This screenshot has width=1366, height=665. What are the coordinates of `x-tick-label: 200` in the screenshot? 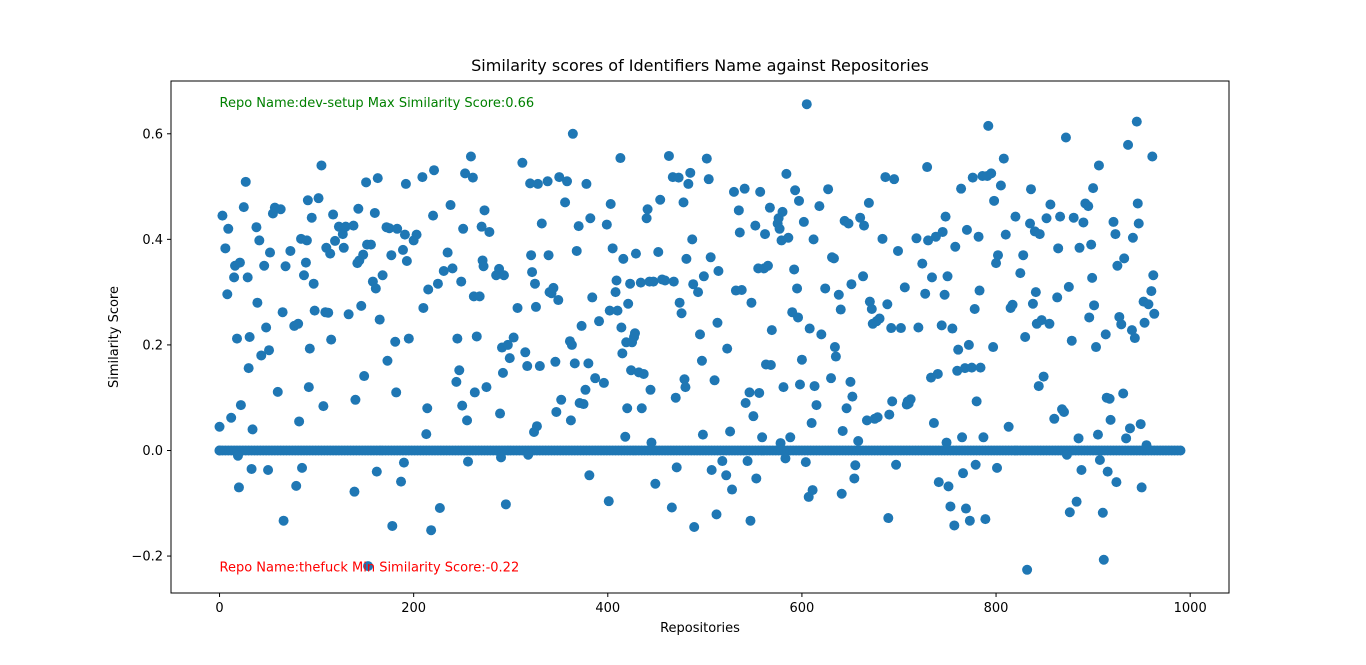 It's located at (413, 608).